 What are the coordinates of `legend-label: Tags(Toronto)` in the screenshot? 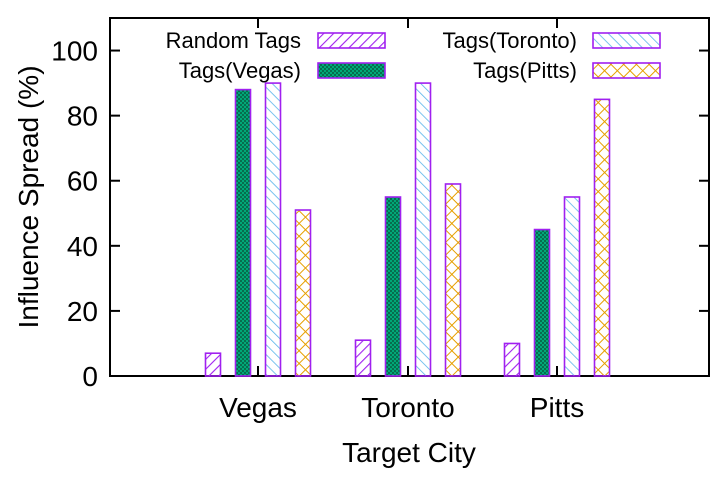 It's located at (509, 40).